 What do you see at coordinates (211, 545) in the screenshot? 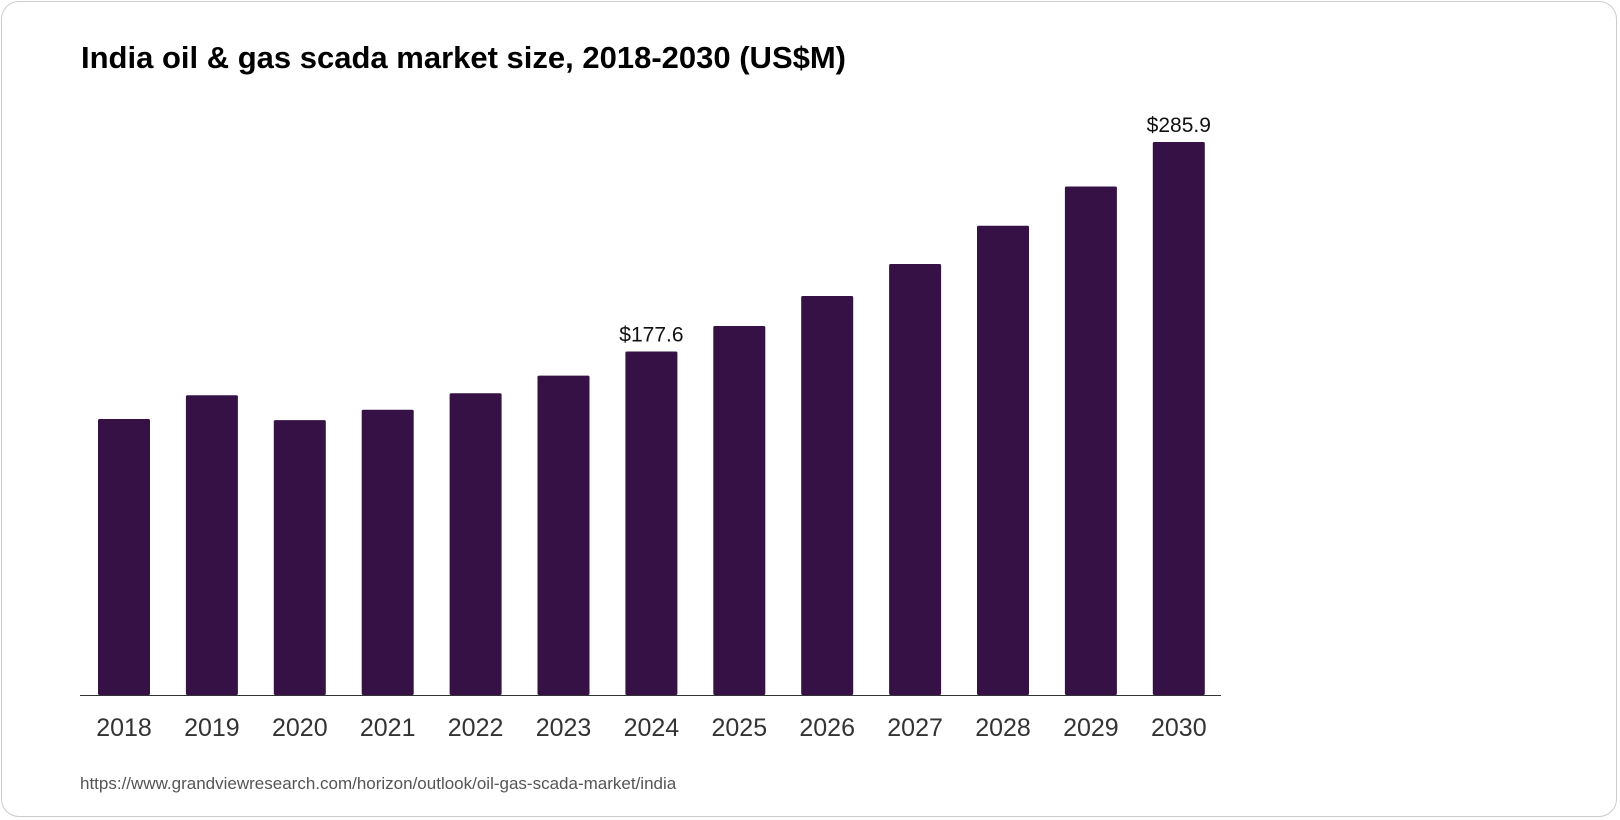
I see `bar-2019` at bounding box center [211, 545].